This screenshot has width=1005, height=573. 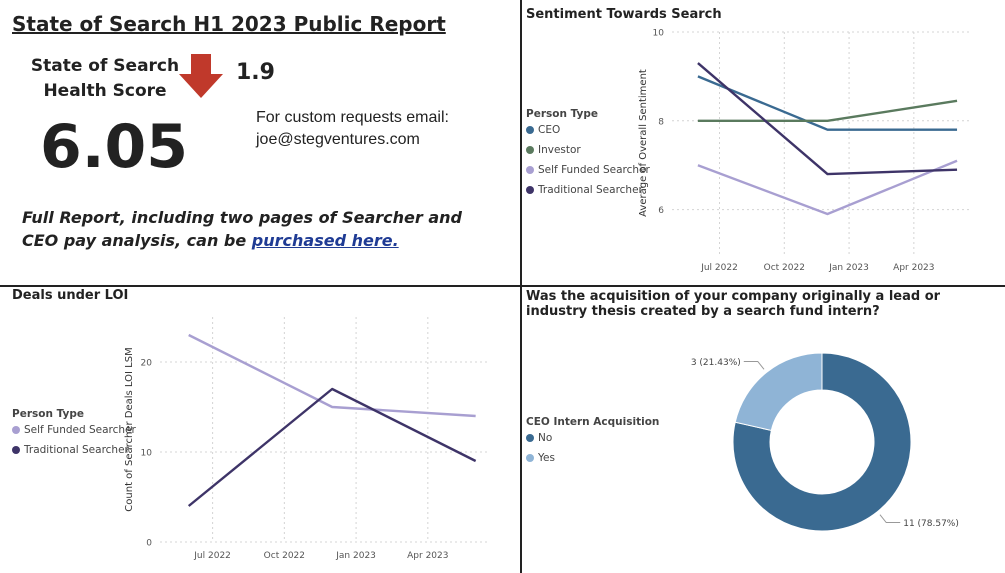 I want to click on slice-data-label: 11 (78.57%), so click(x=931, y=524).